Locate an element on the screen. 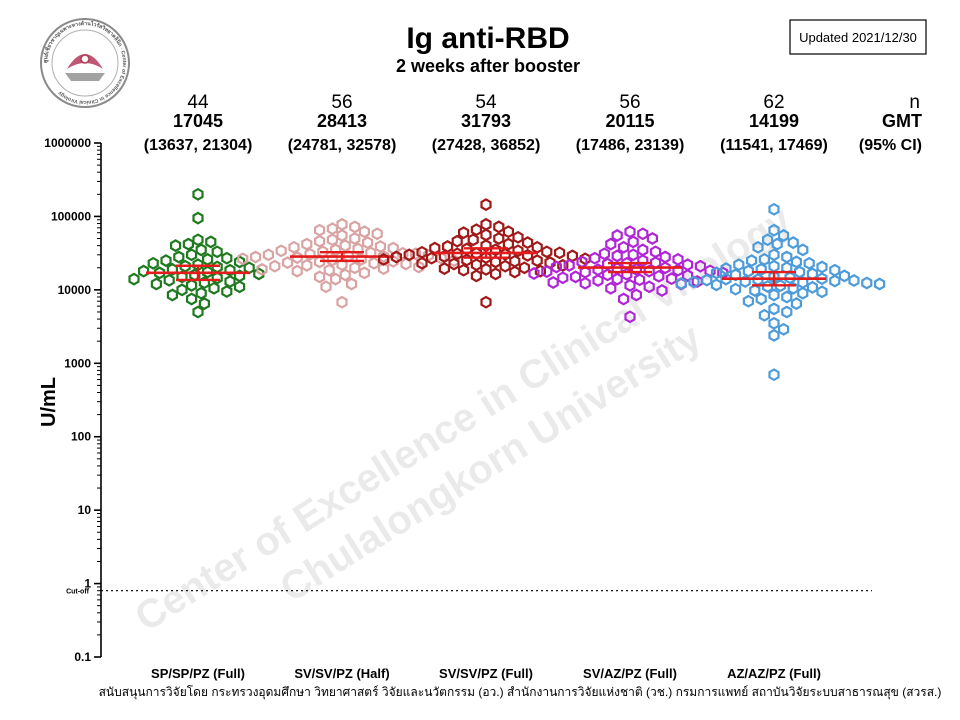 The image size is (960, 720). group-gmt: 17045 is located at coordinates (198, 121).